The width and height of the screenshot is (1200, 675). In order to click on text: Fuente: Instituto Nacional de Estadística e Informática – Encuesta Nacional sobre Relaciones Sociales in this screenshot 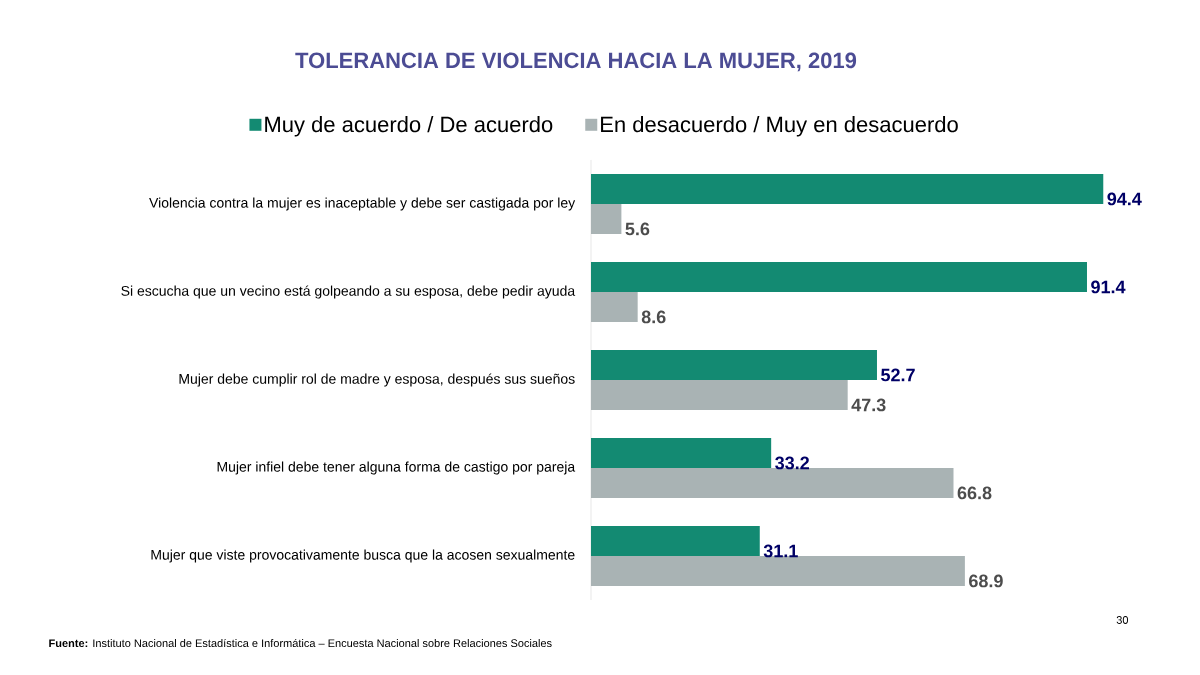, I will do `click(300, 643)`.